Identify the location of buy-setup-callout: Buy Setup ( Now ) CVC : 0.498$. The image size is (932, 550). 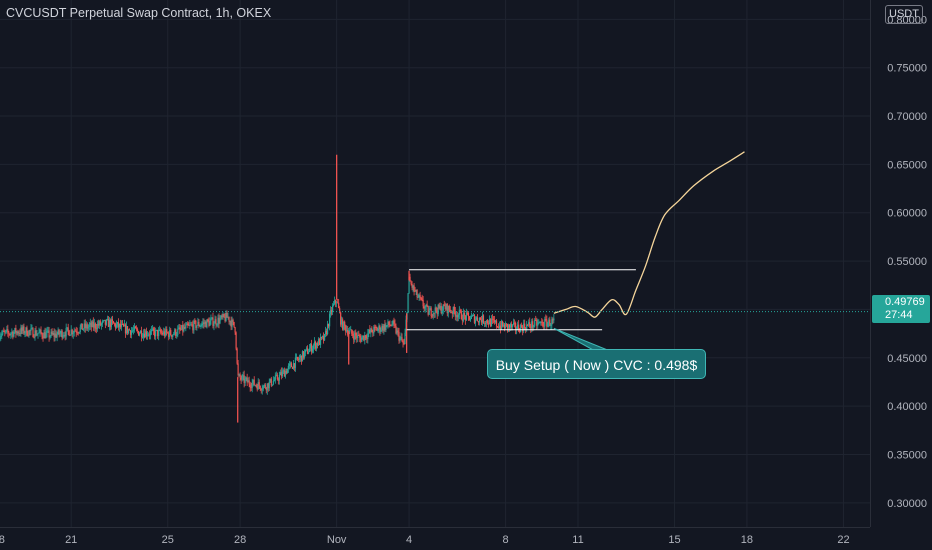
(596, 364).